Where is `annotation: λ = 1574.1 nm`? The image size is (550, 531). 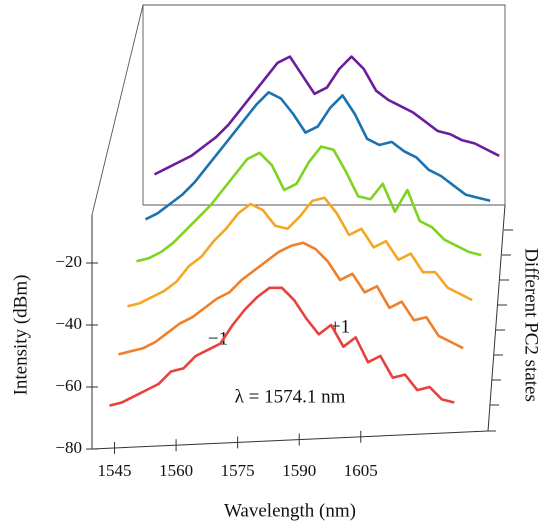
annotation: λ = 1574.1 nm is located at coordinates (290, 396).